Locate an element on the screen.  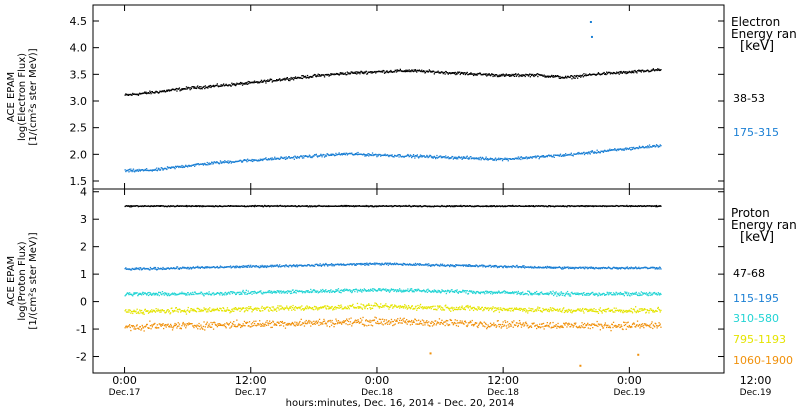
y-axis-label: ACE EPAM is located at coordinates (11, 97).